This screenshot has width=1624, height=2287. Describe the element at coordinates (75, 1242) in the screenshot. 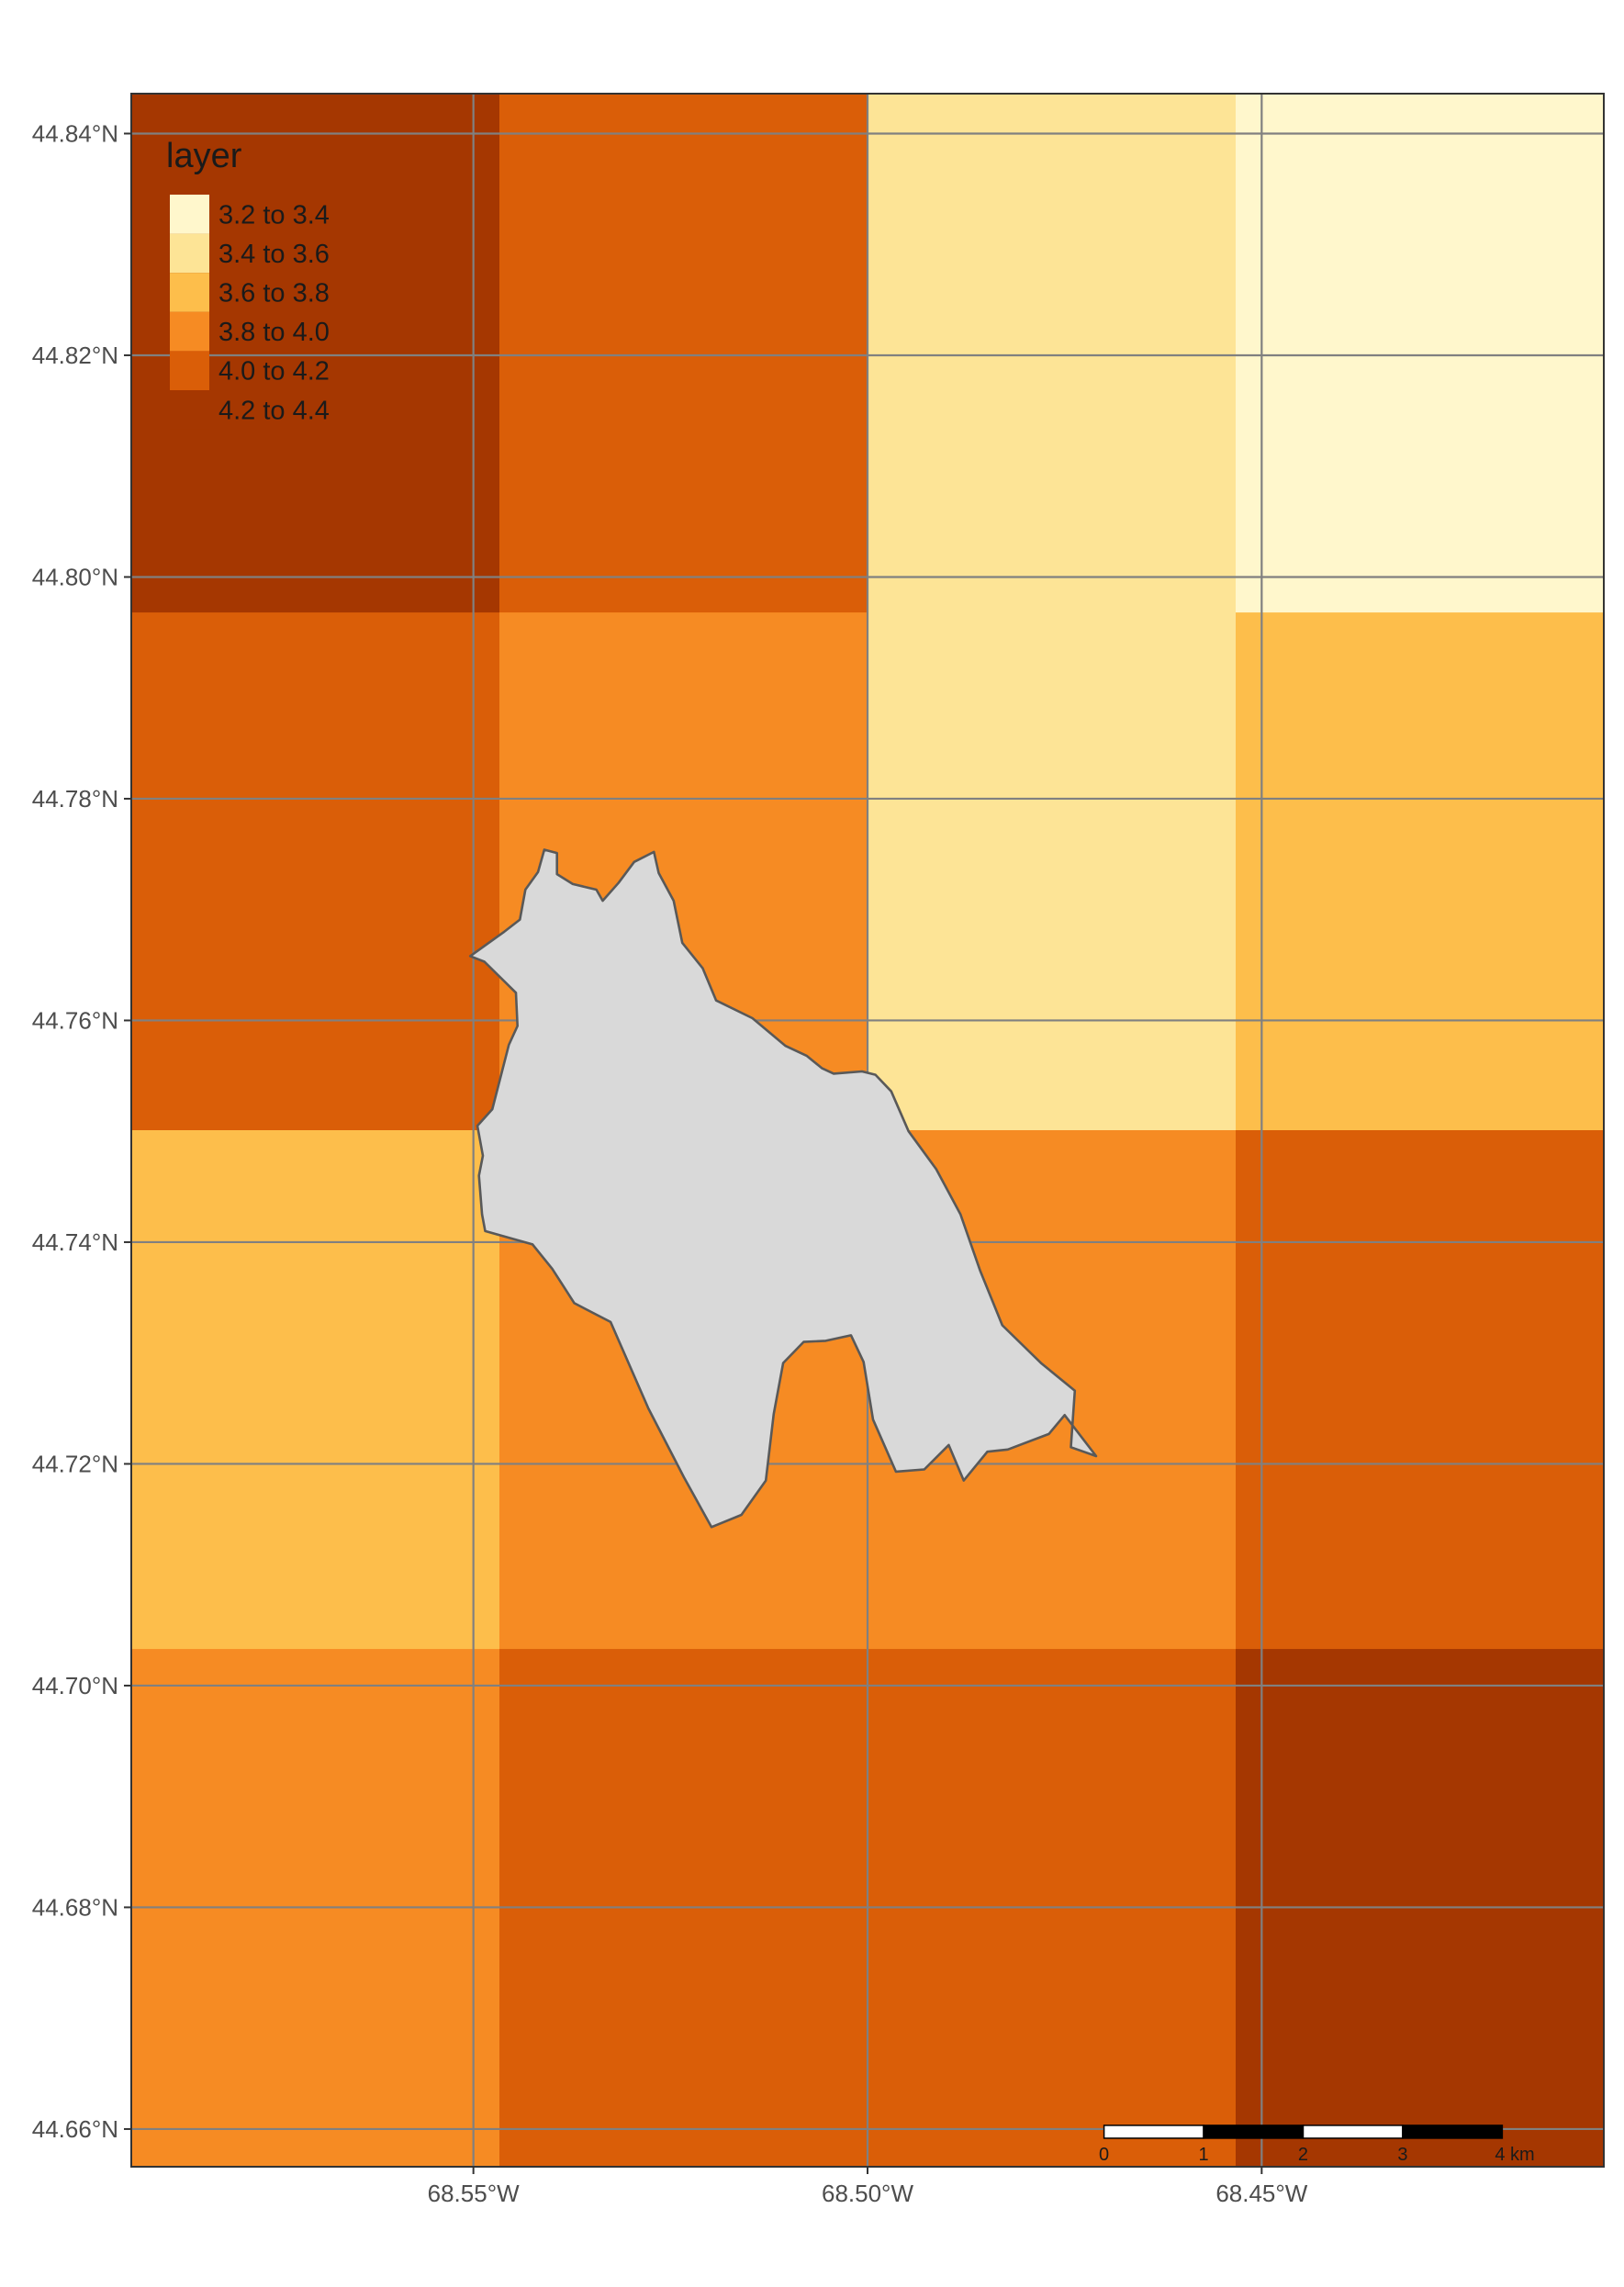

I see `lat-tick-label: 44.74°N` at that location.